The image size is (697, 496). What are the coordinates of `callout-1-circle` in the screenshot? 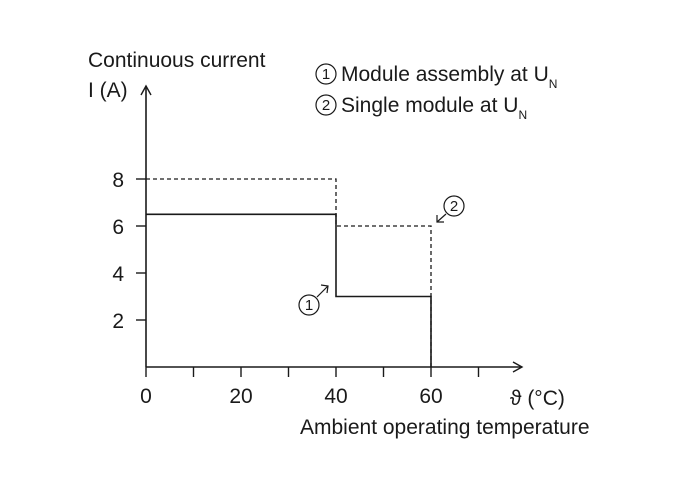 It's located at (309, 305).